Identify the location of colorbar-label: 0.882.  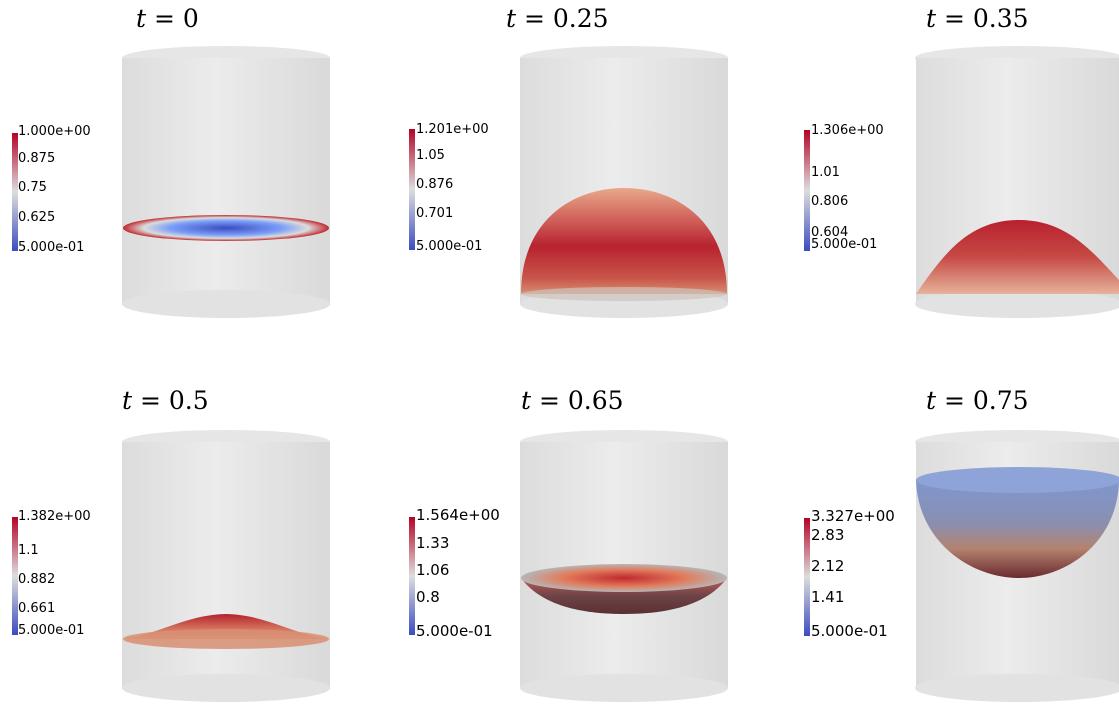
(37, 579).